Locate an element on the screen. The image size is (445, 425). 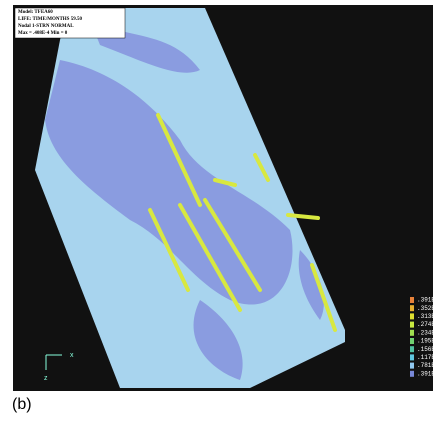
info-line: Nodal 1-STRN NORMAL is located at coordinates (46, 26).